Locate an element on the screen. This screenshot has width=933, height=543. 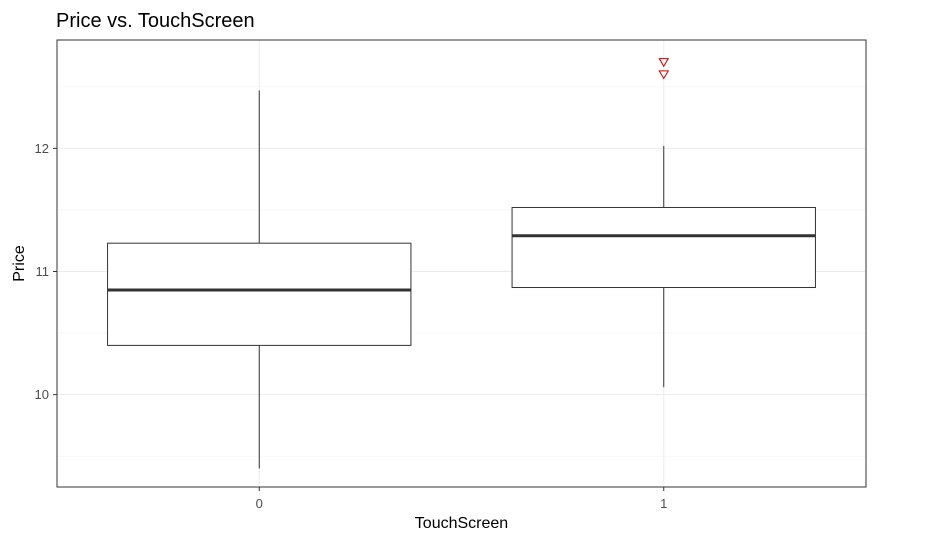
y-tick-label: 11 is located at coordinates (43, 271).